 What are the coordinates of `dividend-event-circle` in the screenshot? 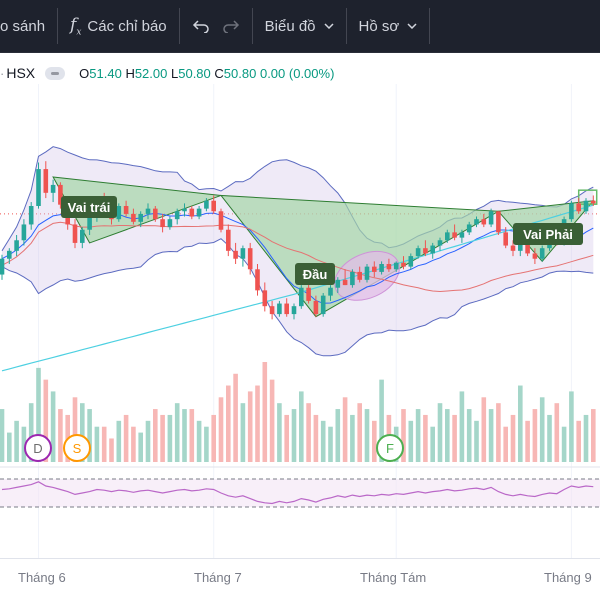 It's located at (38, 448).